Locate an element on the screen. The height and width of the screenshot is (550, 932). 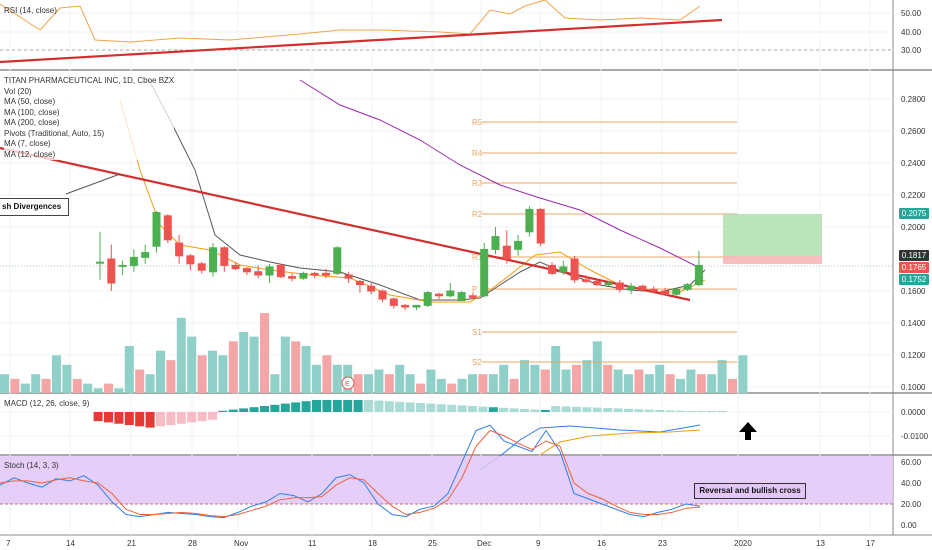
legend-ma7: MA (7, close) is located at coordinates (27, 143).